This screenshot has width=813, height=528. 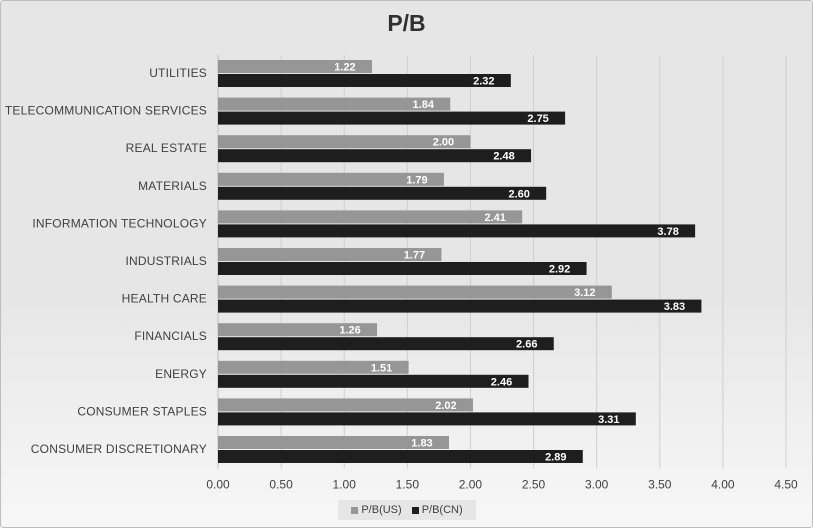 What do you see at coordinates (106, 111) in the screenshot?
I see `category-label: TELECOMMUNICATION SERVICES` at bounding box center [106, 111].